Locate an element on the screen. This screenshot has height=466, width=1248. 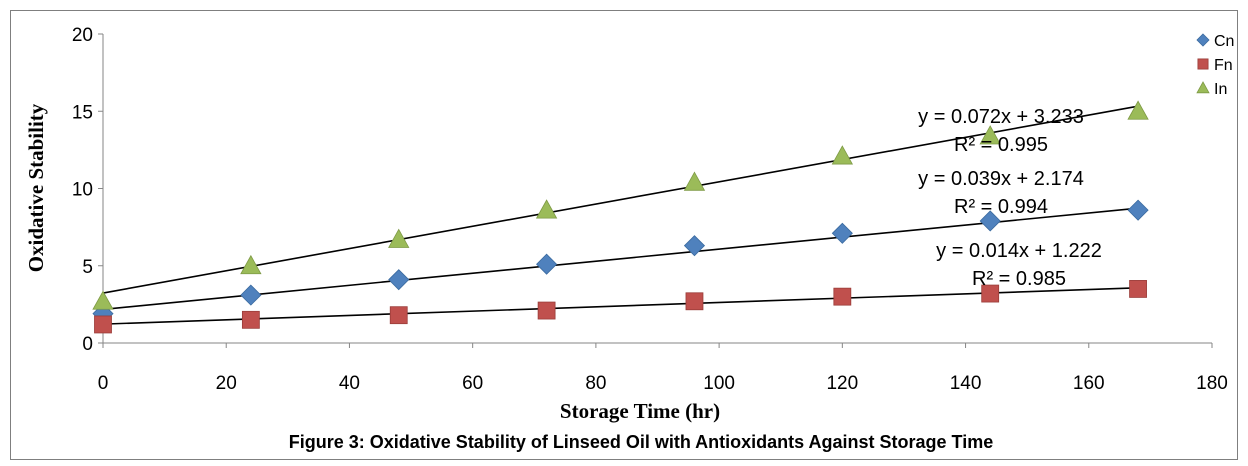
y-tick-label: 20 is located at coordinates (82, 35).